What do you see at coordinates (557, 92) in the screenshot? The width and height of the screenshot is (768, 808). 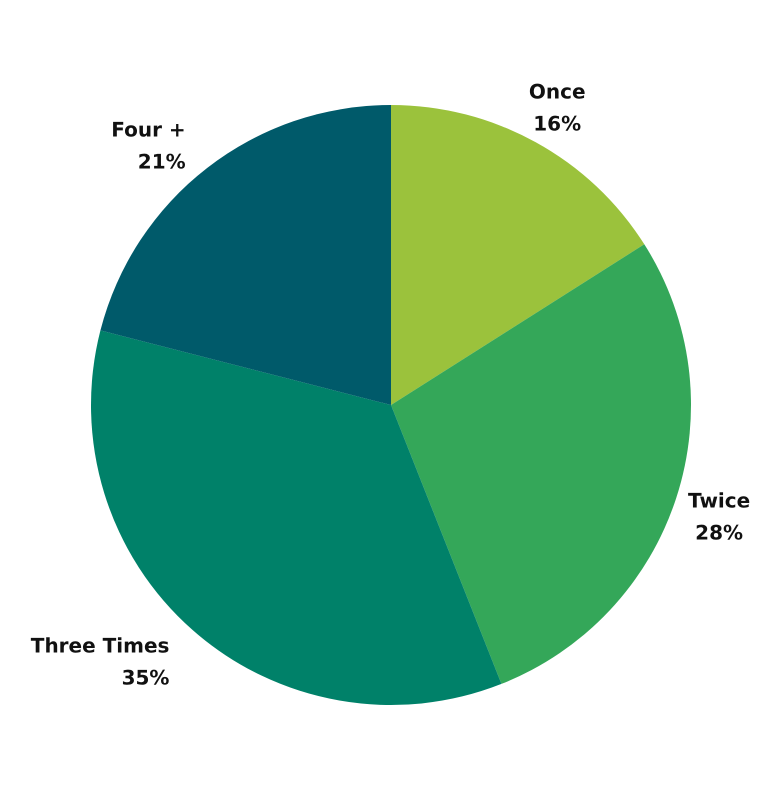 I see `slice-label: Once` at bounding box center [557, 92].